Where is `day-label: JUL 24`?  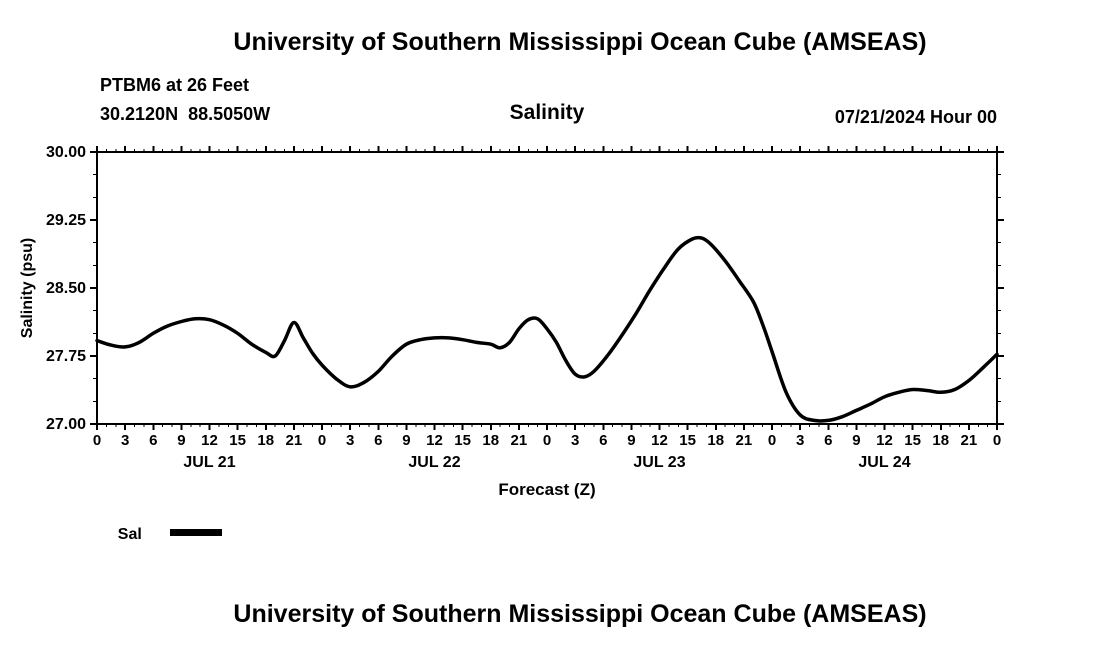
day-label: JUL 24 is located at coordinates (884, 462).